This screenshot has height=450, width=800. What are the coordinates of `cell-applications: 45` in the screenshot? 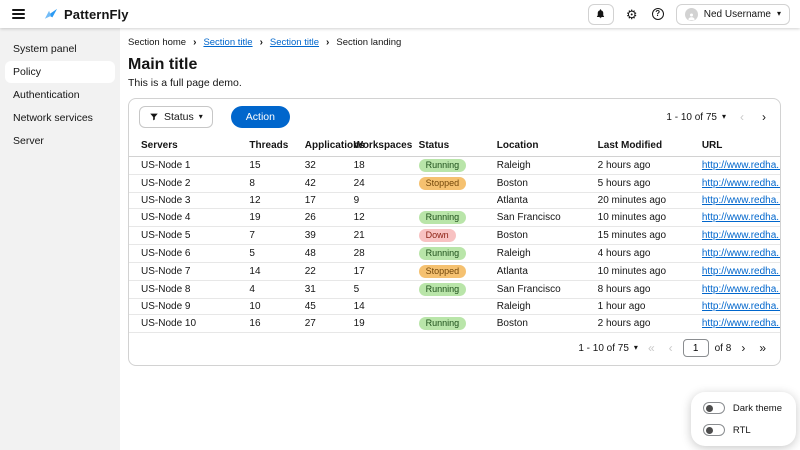 It's located at (329, 306).